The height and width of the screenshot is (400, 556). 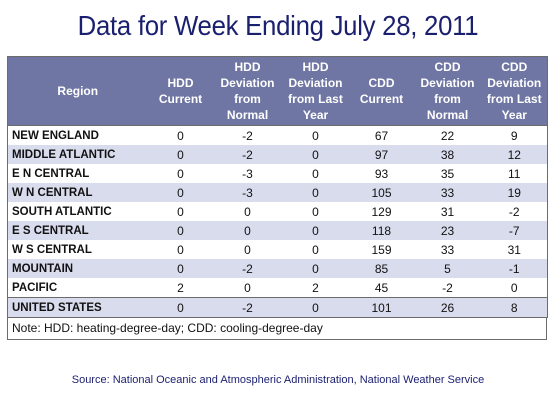 What do you see at coordinates (447, 91) in the screenshot?
I see `column-header-cdd-dev-normal: CDD Deviation from Normal` at bounding box center [447, 91].